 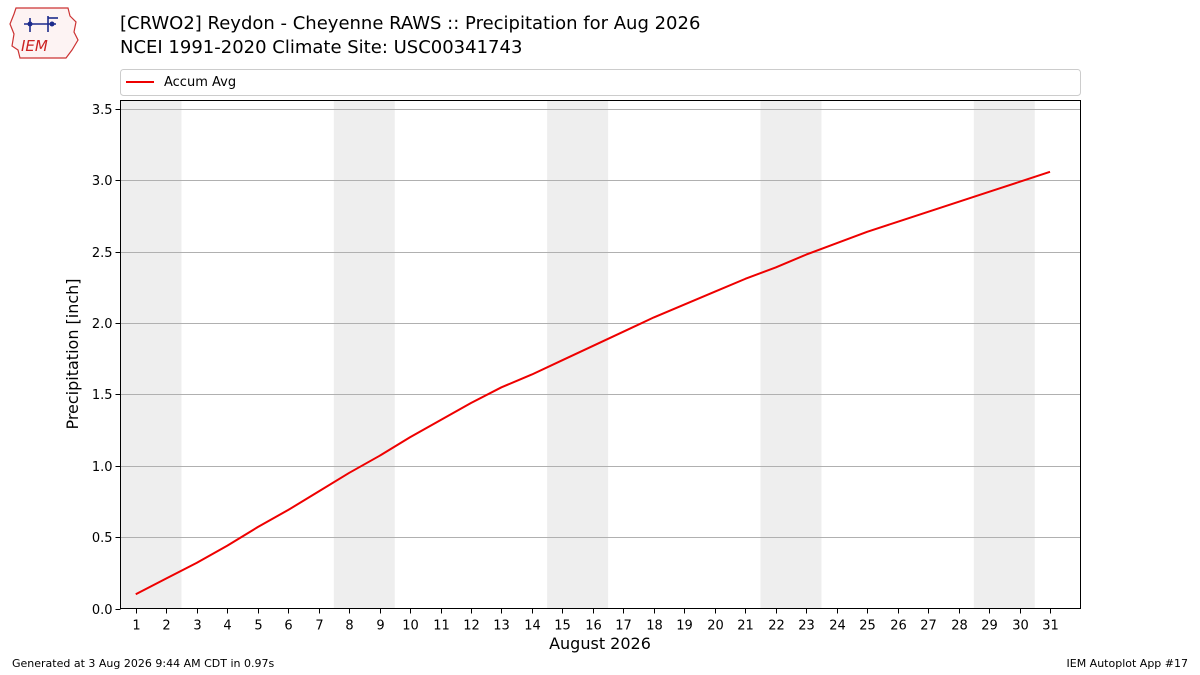 I want to click on y-tick-label: 2.5, so click(x=102, y=253).